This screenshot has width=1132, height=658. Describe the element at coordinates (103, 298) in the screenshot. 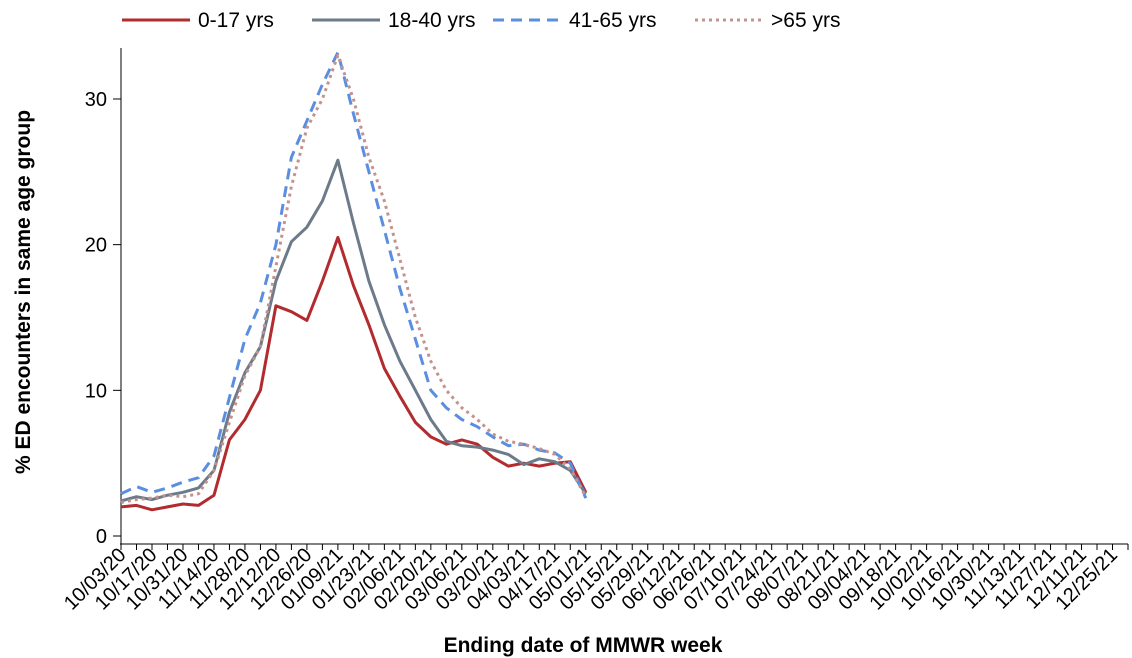

I see `y-axis: 0 10 20 30` at that location.